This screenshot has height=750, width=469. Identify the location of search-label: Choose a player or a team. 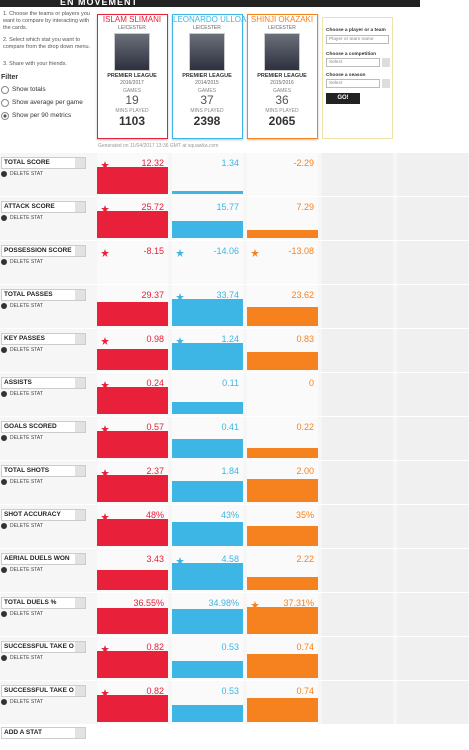
(356, 30).